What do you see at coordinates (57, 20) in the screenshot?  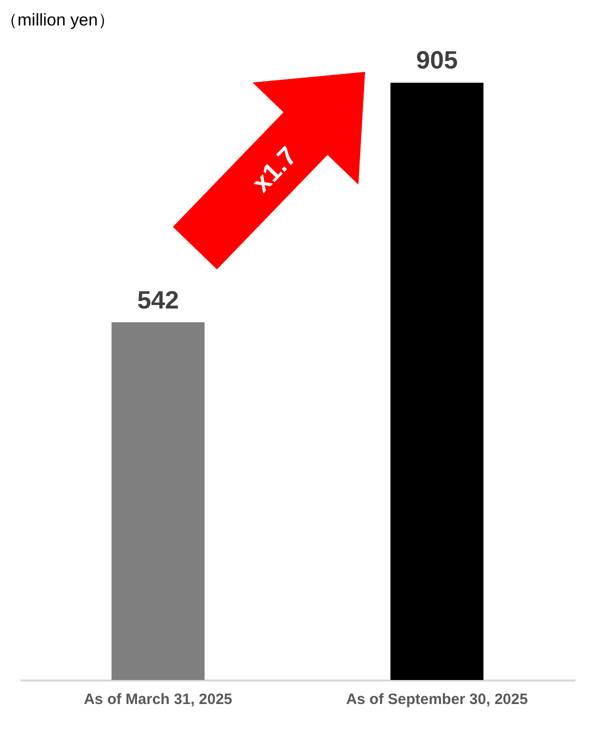 I see `y-axis-title: （million yen）` at bounding box center [57, 20].